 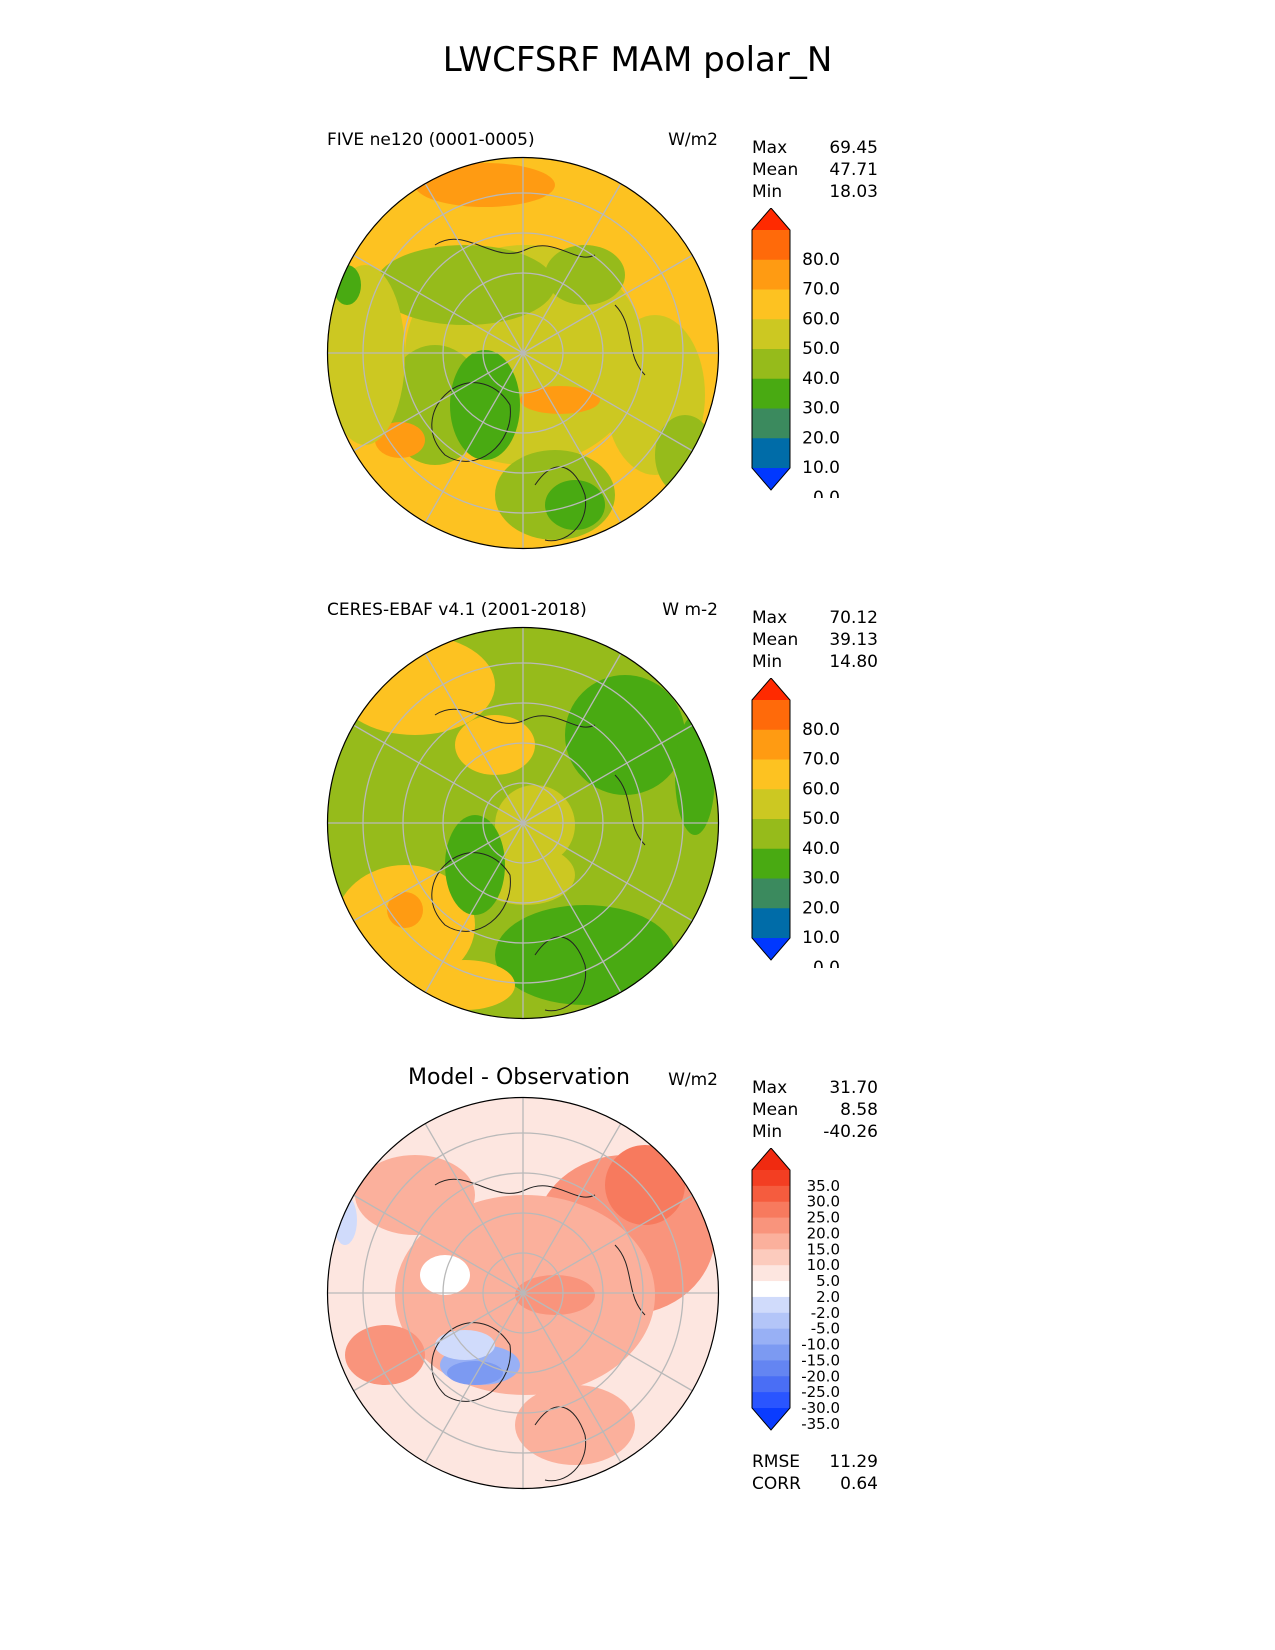 I want to click on colorbar-tick-label: 70.0, so click(x=821, y=760).